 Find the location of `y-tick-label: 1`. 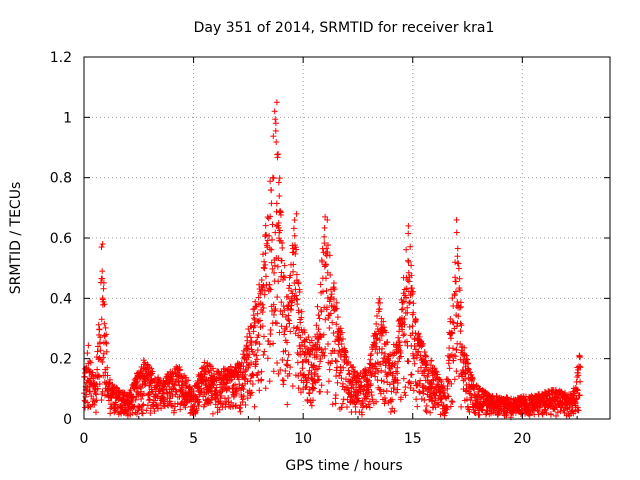

y-tick-label: 1 is located at coordinates (67, 118).